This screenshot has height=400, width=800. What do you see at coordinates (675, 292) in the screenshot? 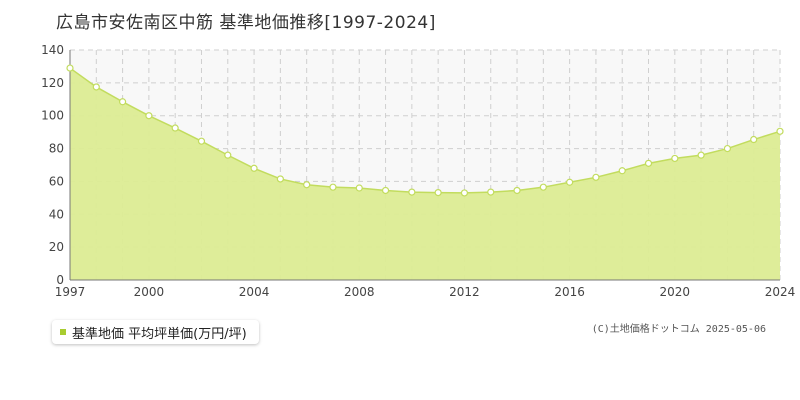
I see `x-tick-label: 2020` at bounding box center [675, 292].